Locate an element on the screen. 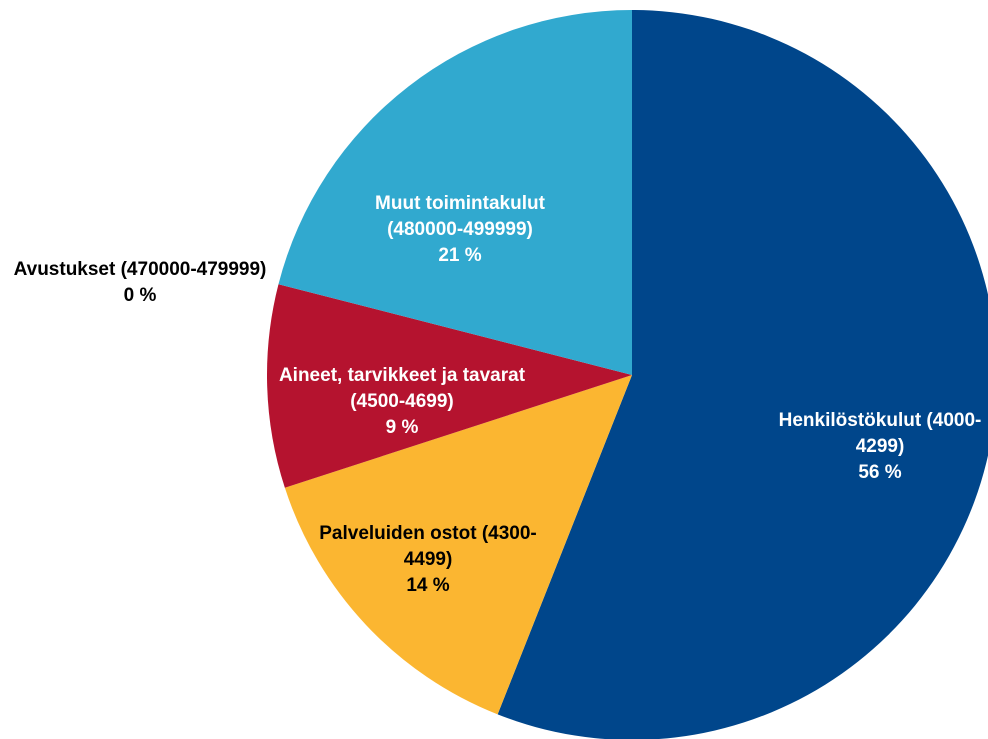 This screenshot has width=988, height=739. slice-label: Henkilöstökulut (4000-4299) 56 % is located at coordinates (880, 447).